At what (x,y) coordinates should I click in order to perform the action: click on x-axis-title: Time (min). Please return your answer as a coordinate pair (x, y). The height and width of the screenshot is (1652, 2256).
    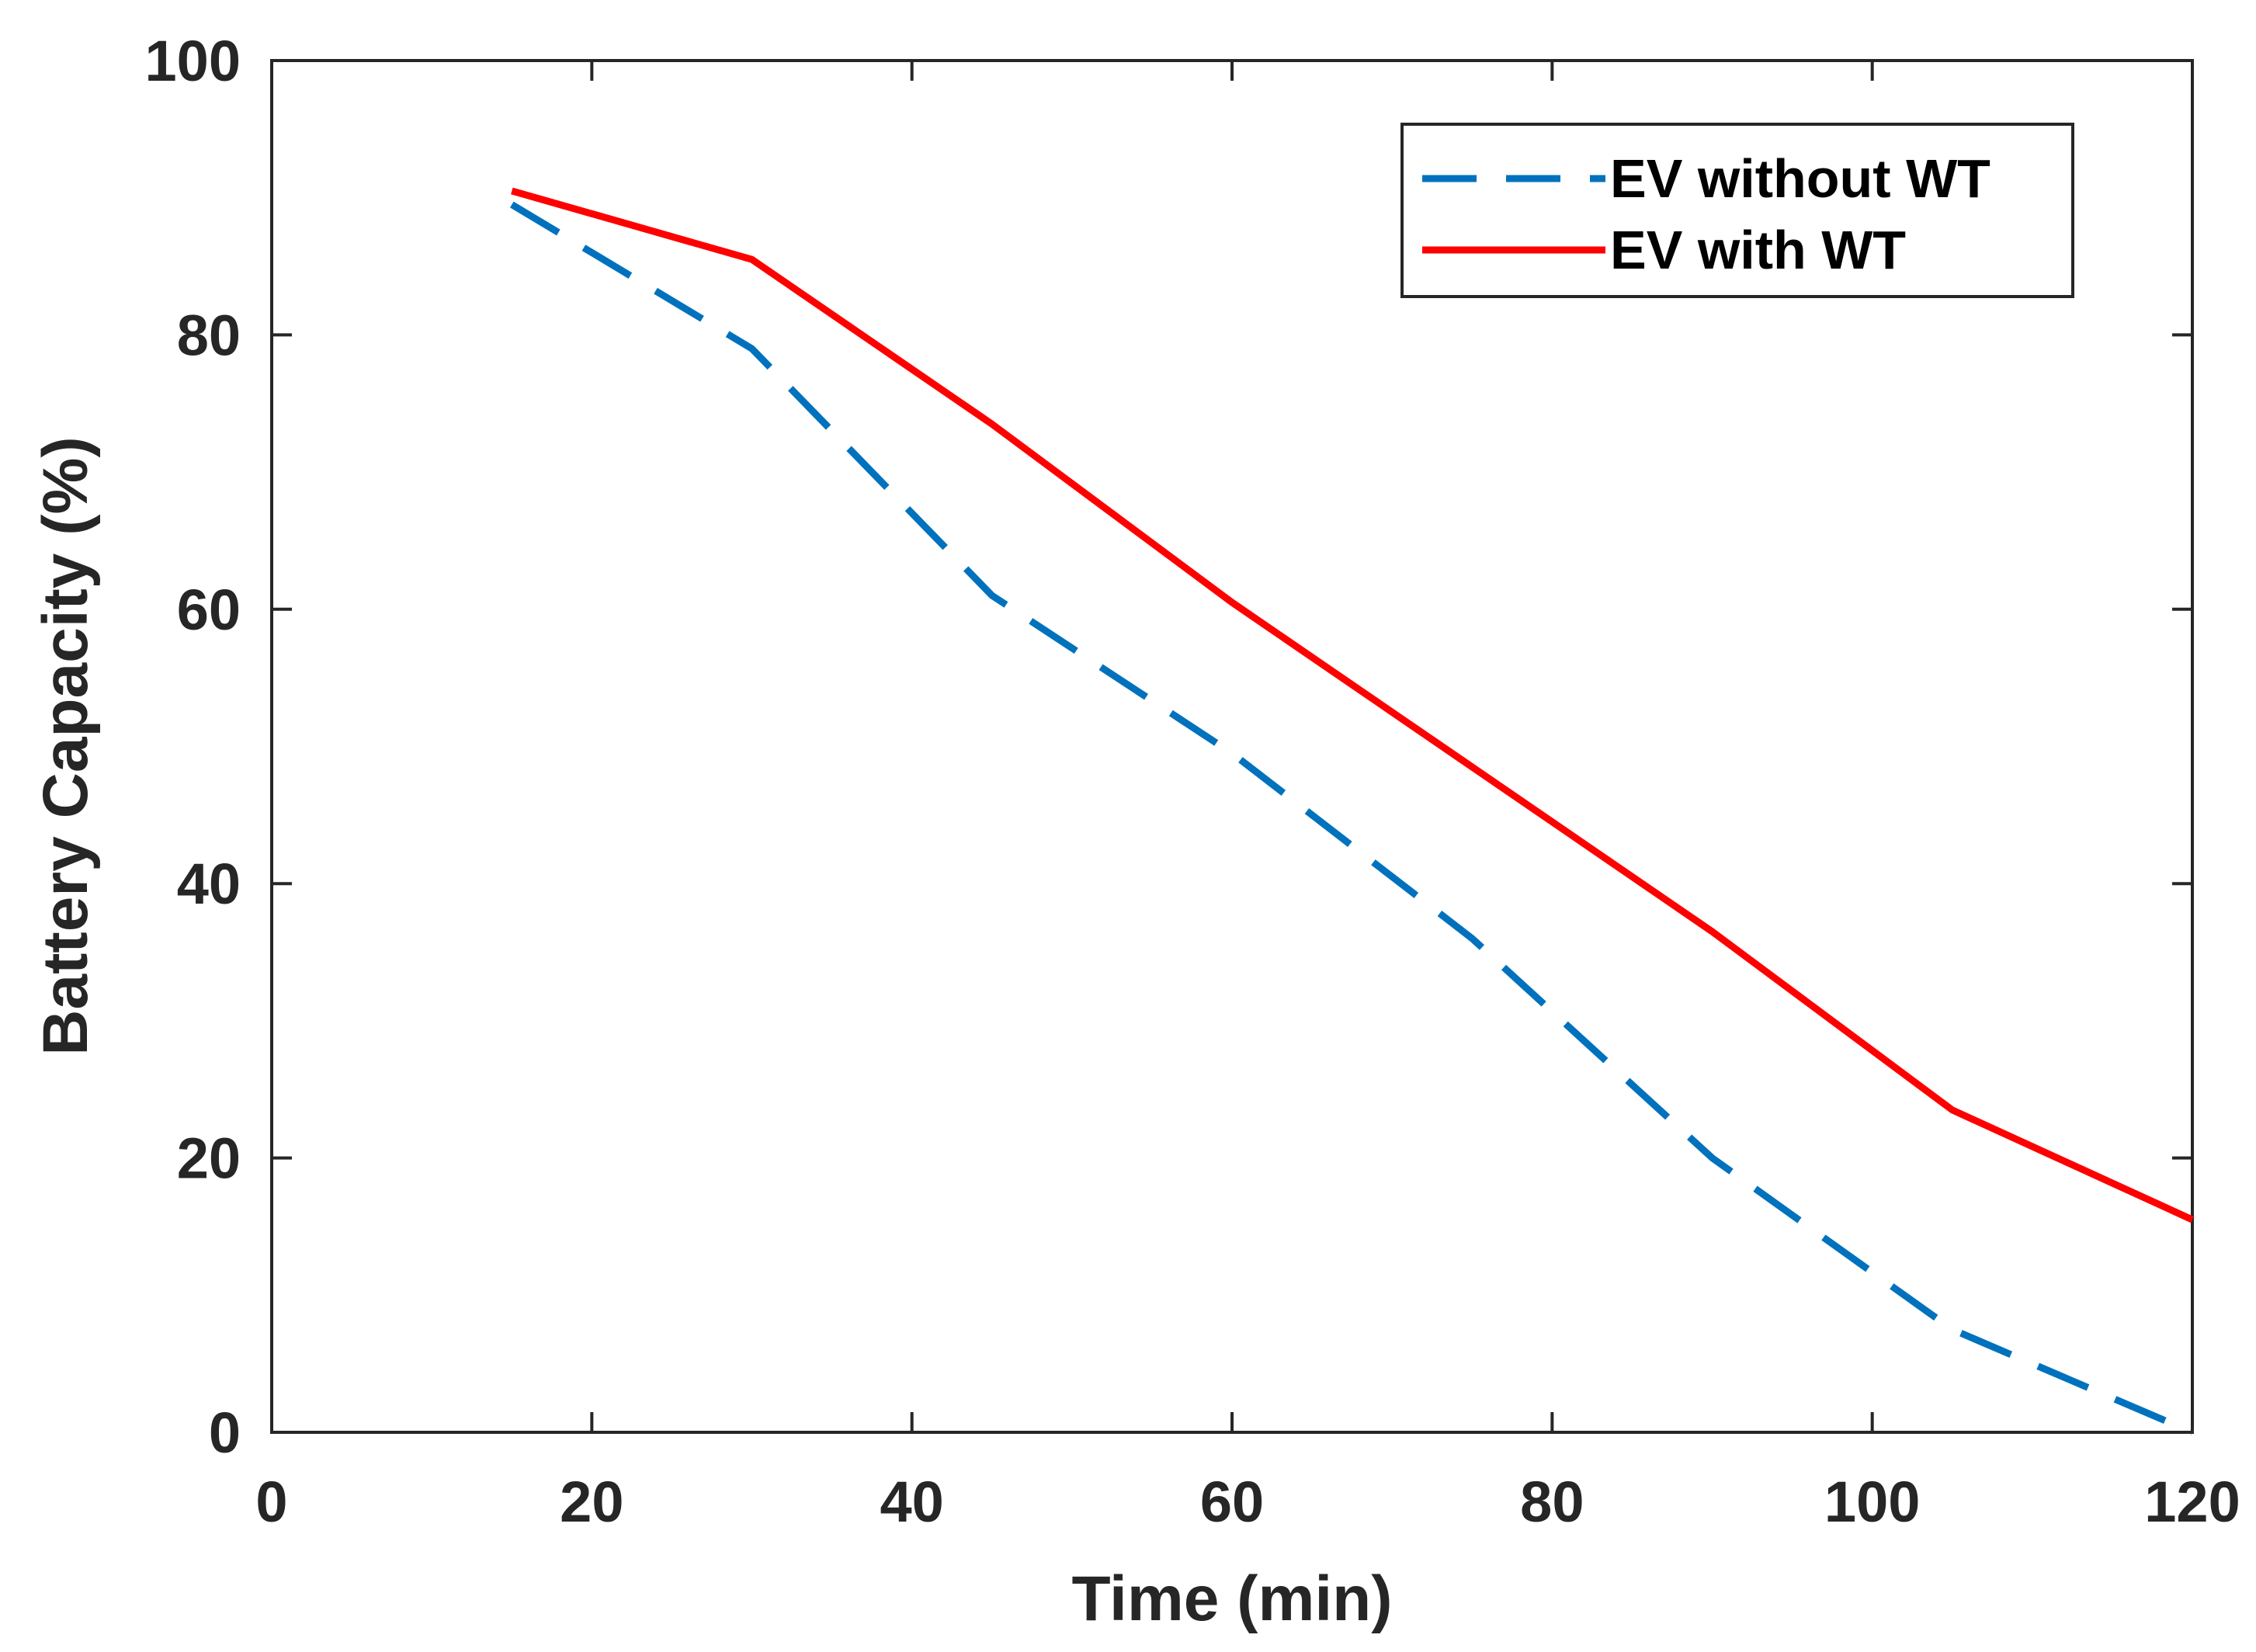
    Looking at the image, I should click on (1231, 1599).